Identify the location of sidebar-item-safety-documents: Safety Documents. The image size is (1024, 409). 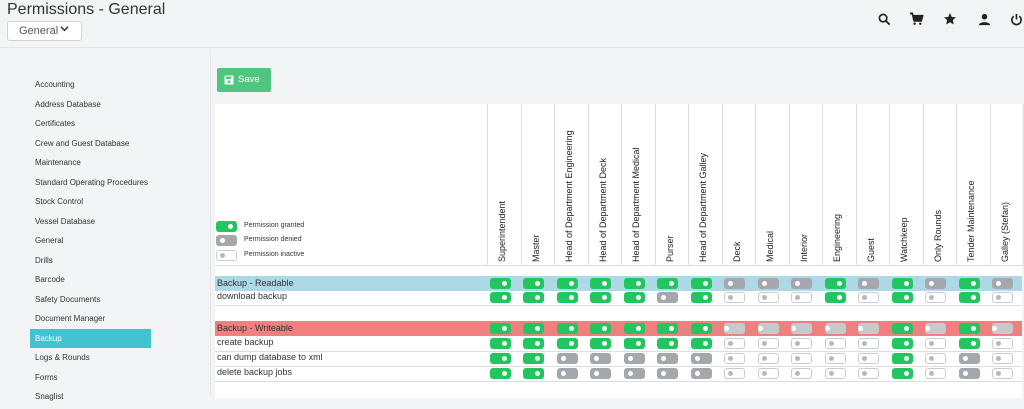
(68, 299).